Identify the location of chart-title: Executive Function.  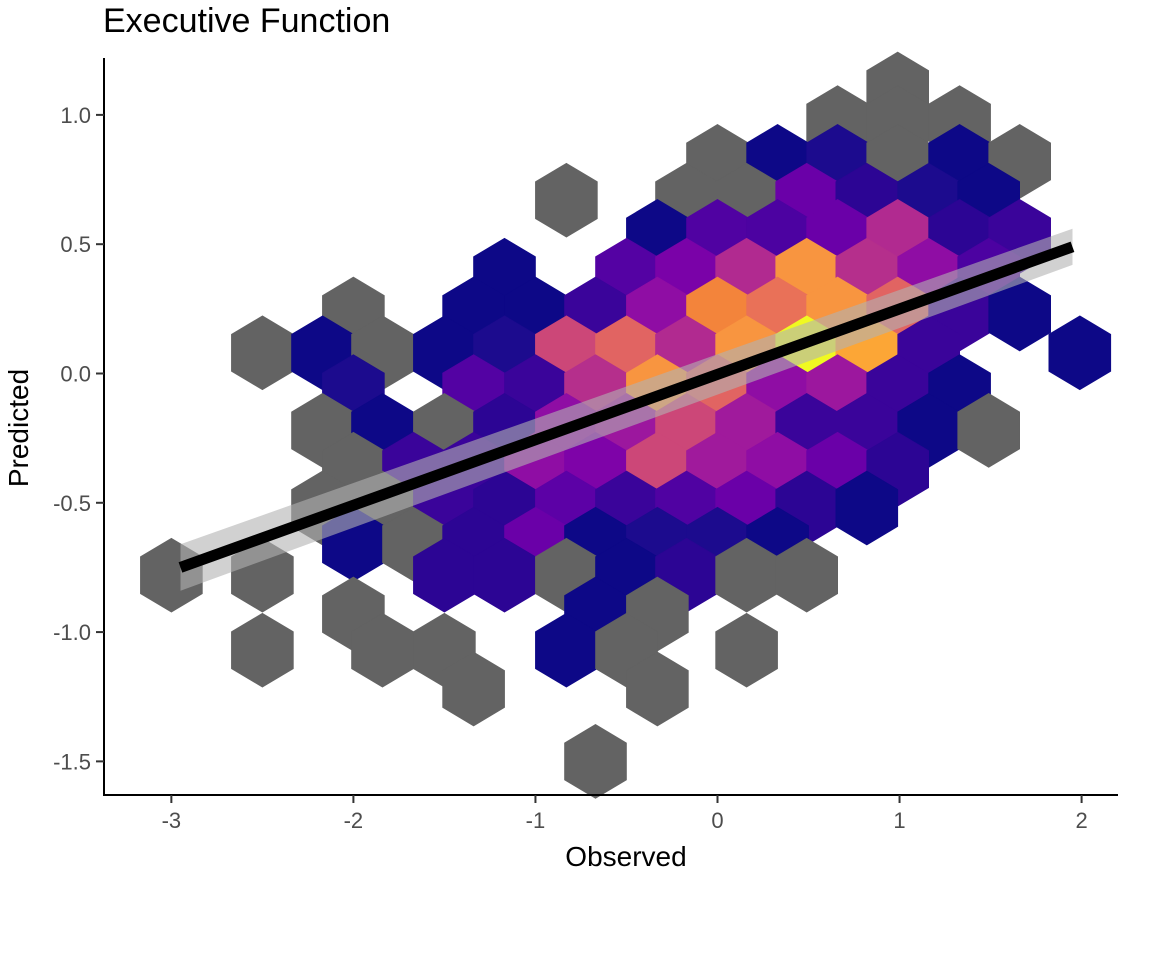
(246, 21).